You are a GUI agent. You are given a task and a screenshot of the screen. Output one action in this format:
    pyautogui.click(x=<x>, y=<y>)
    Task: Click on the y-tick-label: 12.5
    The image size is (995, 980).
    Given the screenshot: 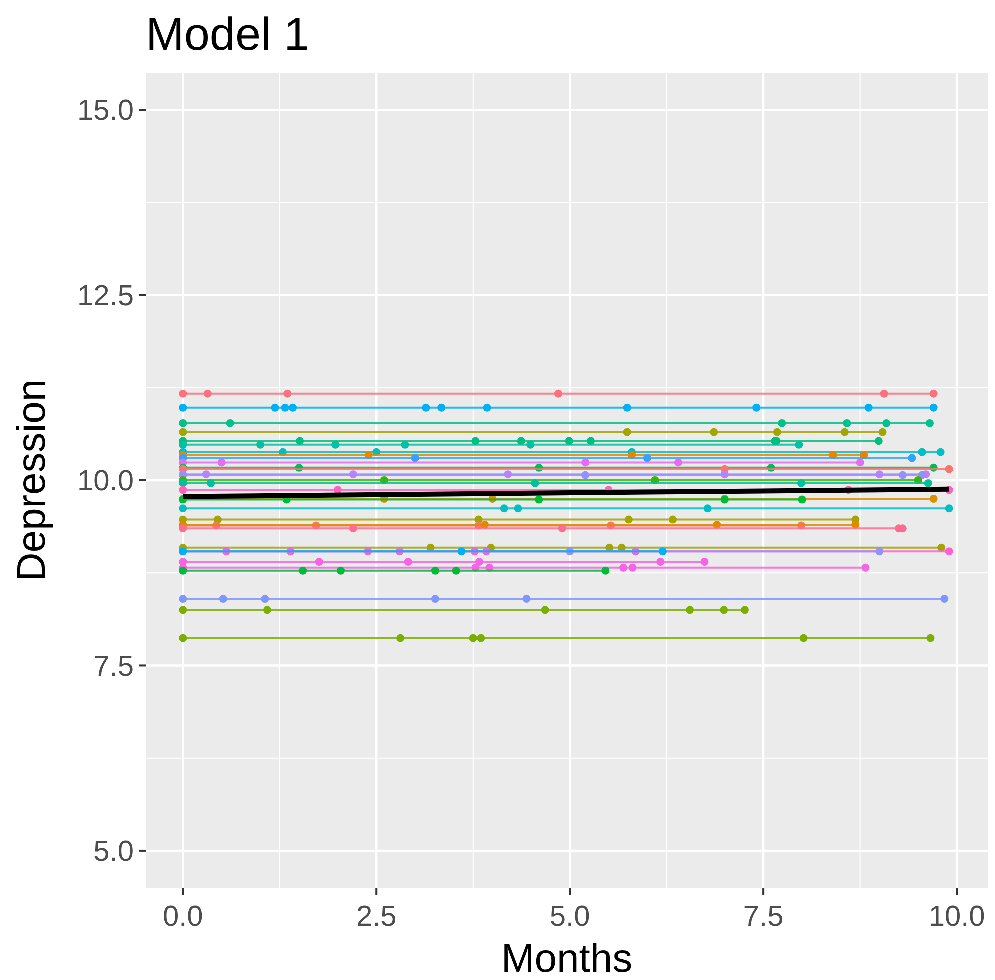 What is the action you would take?
    pyautogui.click(x=106, y=296)
    